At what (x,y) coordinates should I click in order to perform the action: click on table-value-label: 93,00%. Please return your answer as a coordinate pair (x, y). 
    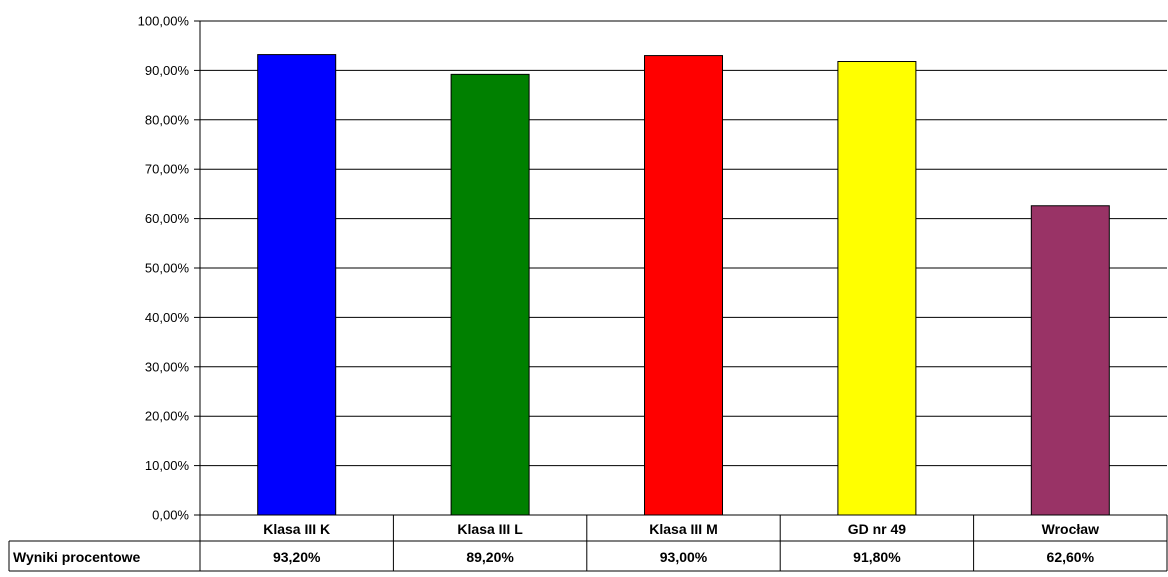
    Looking at the image, I should click on (684, 557).